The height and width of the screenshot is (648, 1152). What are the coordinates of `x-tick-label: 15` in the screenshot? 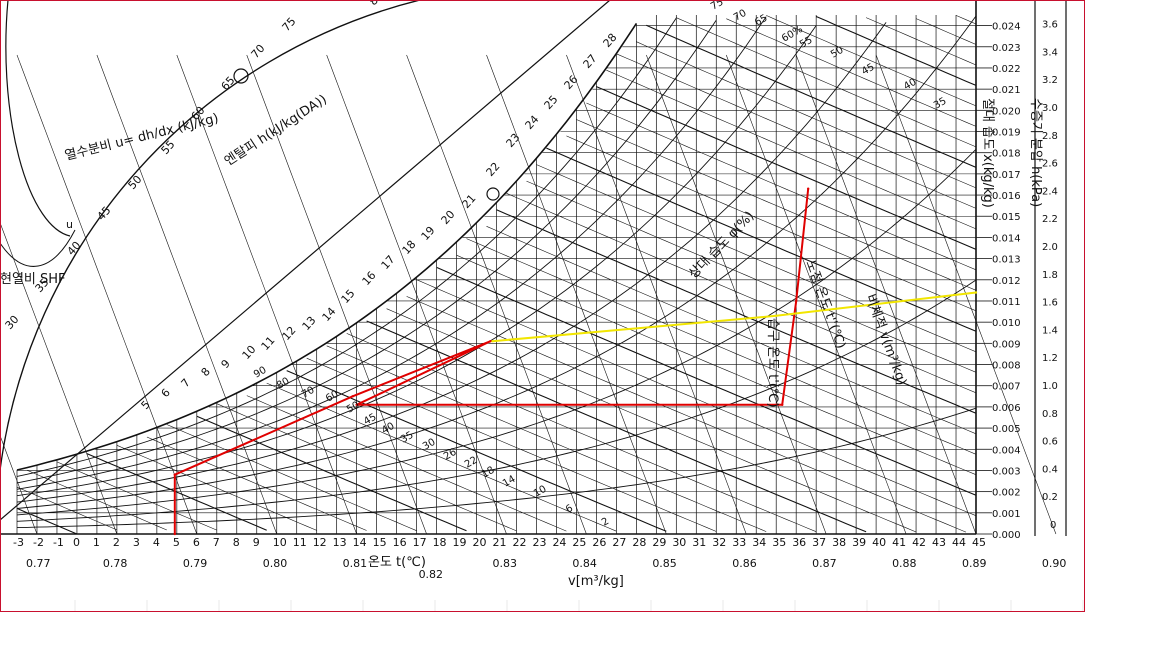 It's located at (380, 542).